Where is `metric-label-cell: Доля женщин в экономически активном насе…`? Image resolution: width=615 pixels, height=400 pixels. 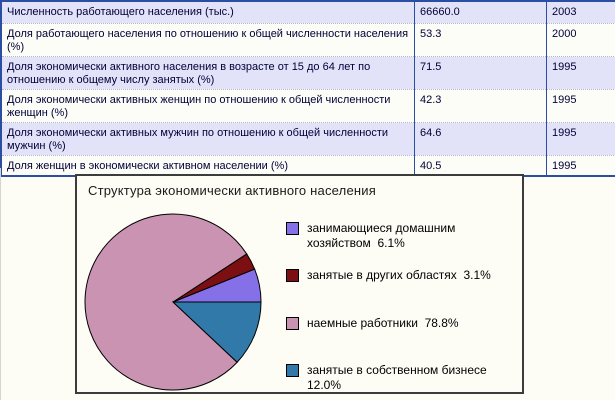
metric-label-cell: Доля женщин в экономически активном насе… is located at coordinates (208, 165).